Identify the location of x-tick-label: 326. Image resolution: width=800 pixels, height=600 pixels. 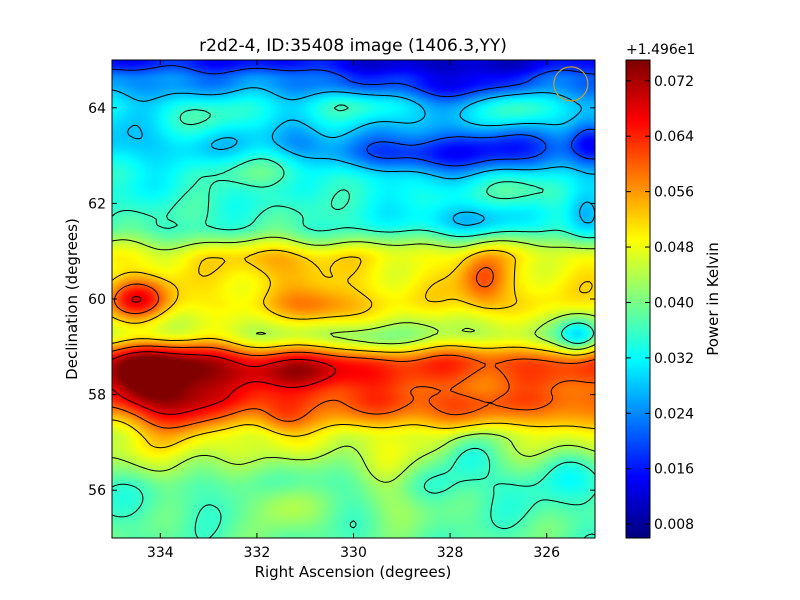
(546, 553).